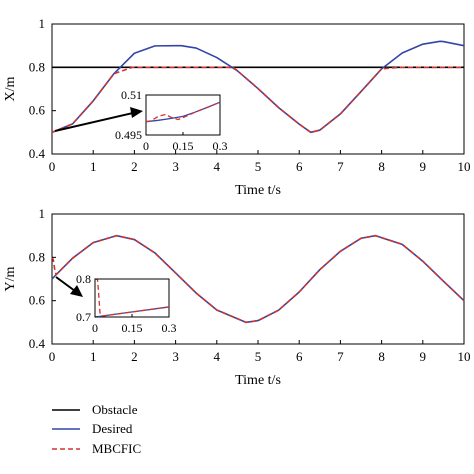 The image size is (474, 474). What do you see at coordinates (95, 328) in the screenshot?
I see `y-plot-inset-xtick-label: 0` at bounding box center [95, 328].